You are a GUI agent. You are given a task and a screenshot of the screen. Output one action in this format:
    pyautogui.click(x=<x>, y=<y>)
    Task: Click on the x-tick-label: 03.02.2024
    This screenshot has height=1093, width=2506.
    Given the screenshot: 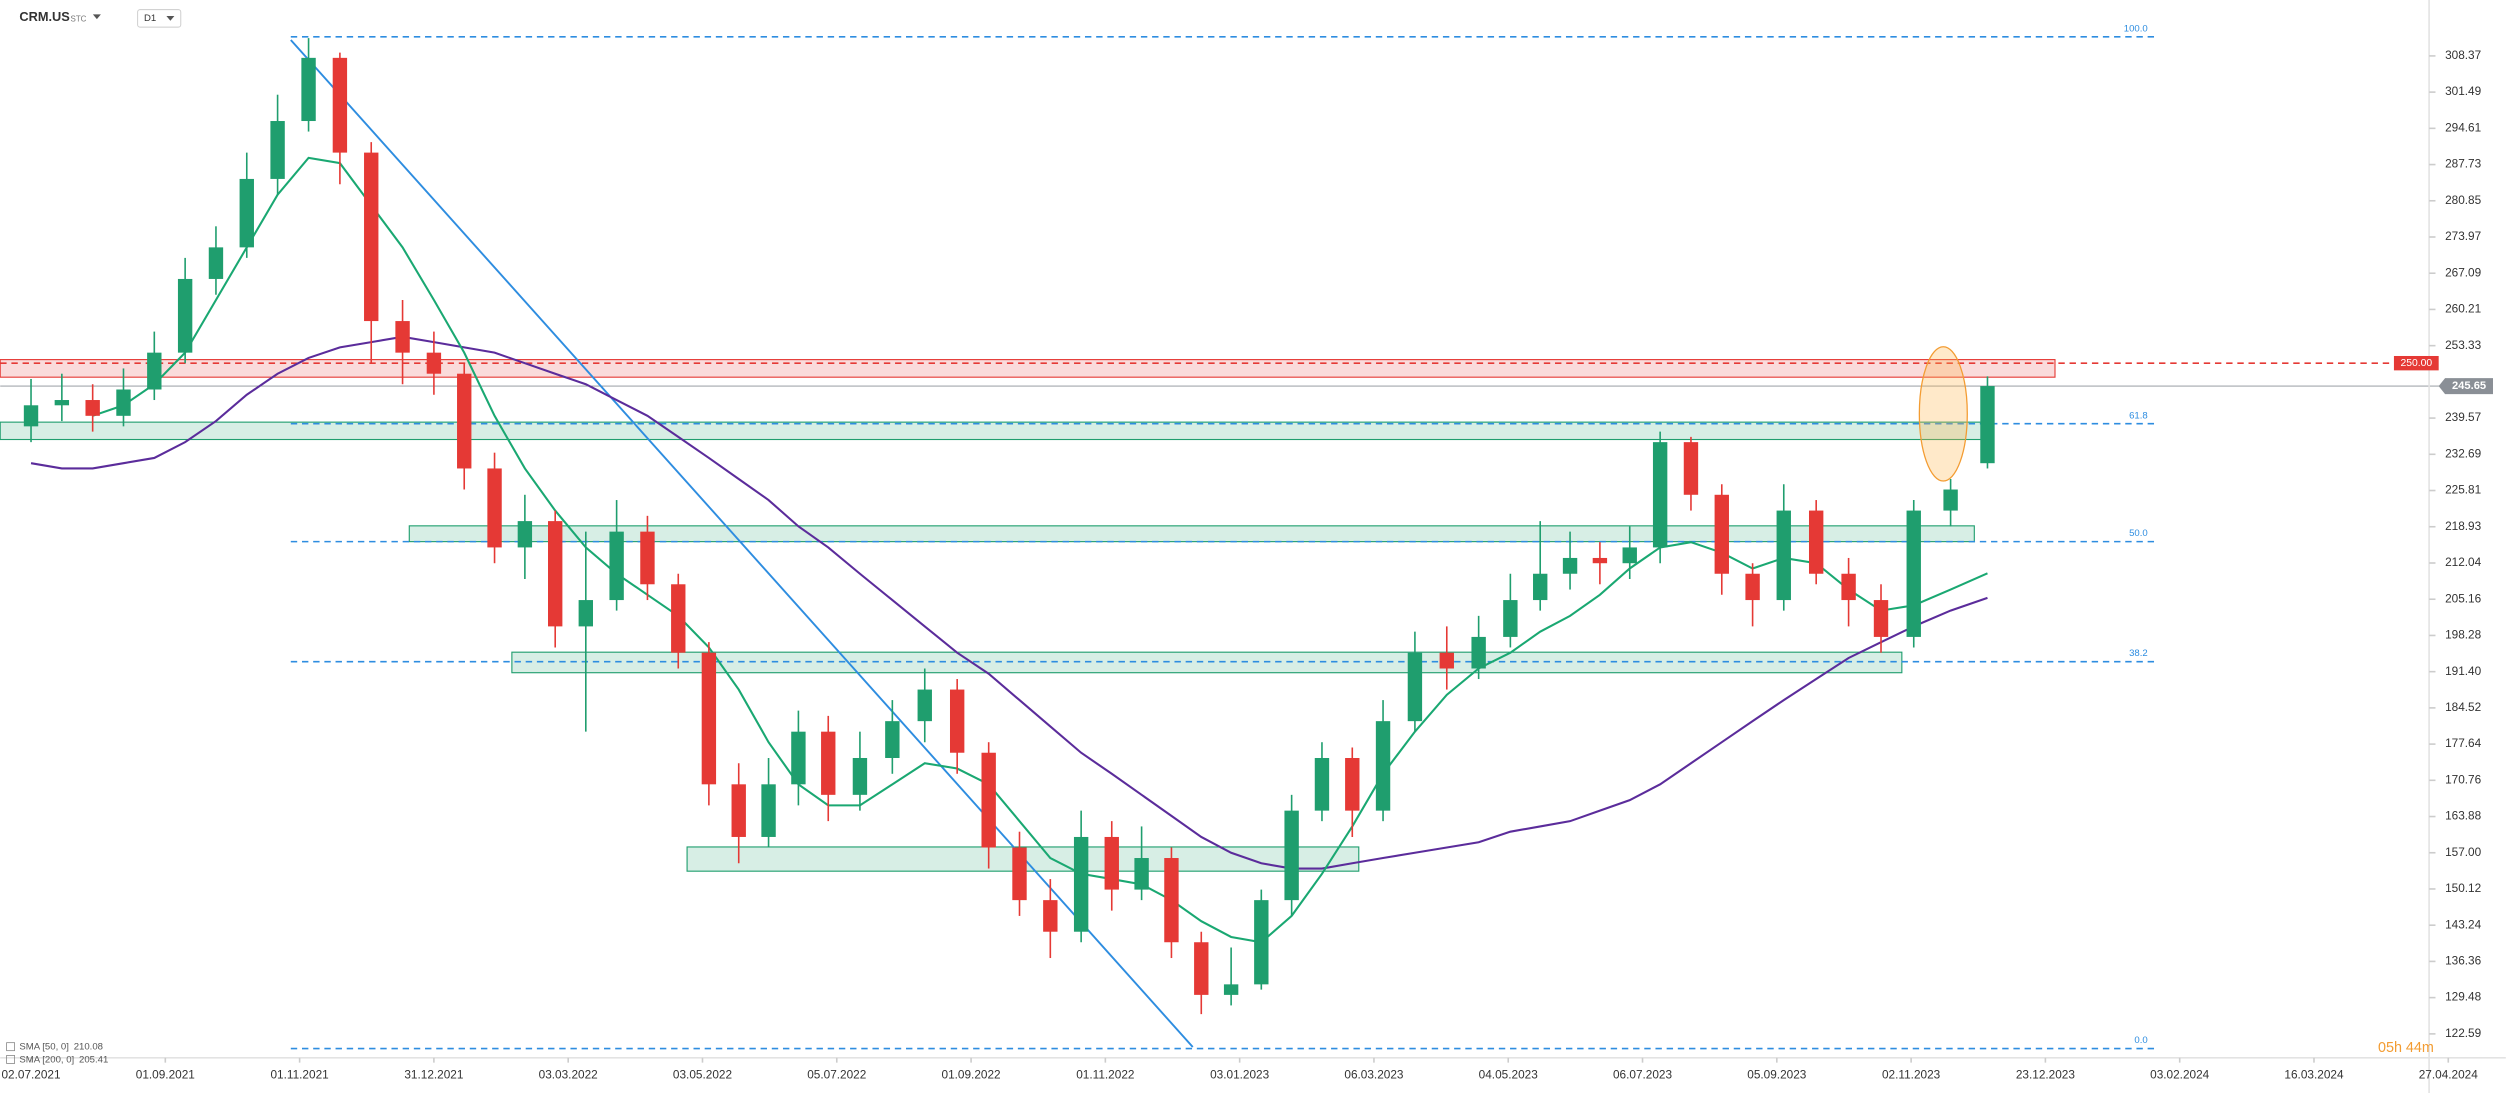 What is the action you would take?
    pyautogui.click(x=2180, y=1075)
    